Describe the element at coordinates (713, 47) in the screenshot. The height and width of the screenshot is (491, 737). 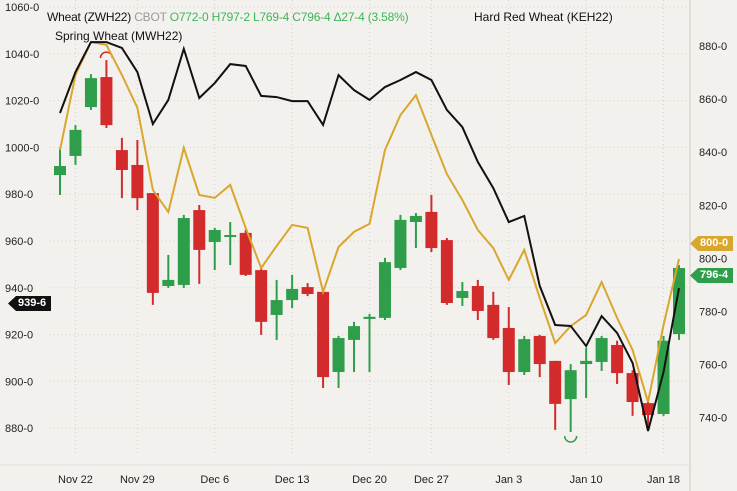
I see `right-axis-label: 880-0` at that location.